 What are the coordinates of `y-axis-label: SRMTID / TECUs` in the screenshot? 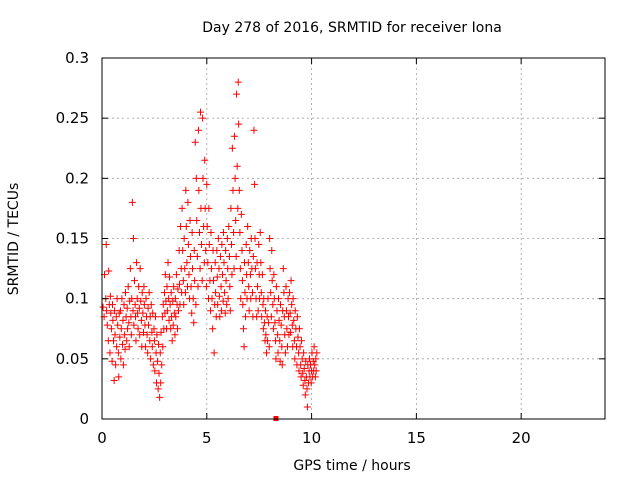 It's located at (14, 239).